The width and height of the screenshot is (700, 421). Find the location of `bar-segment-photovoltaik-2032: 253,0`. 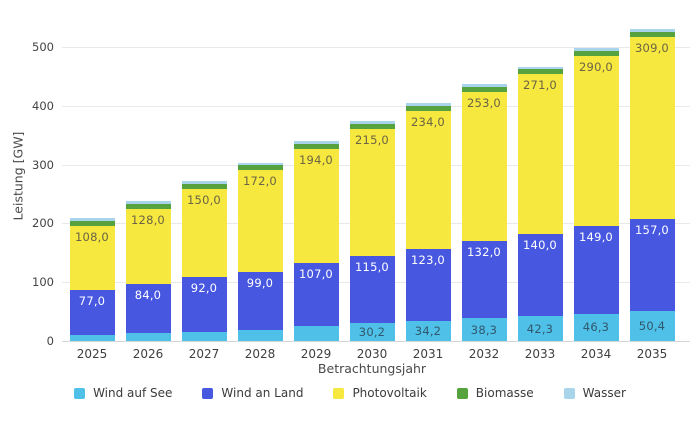

bar-segment-photovoltaik-2032: 253,0 is located at coordinates (484, 166).